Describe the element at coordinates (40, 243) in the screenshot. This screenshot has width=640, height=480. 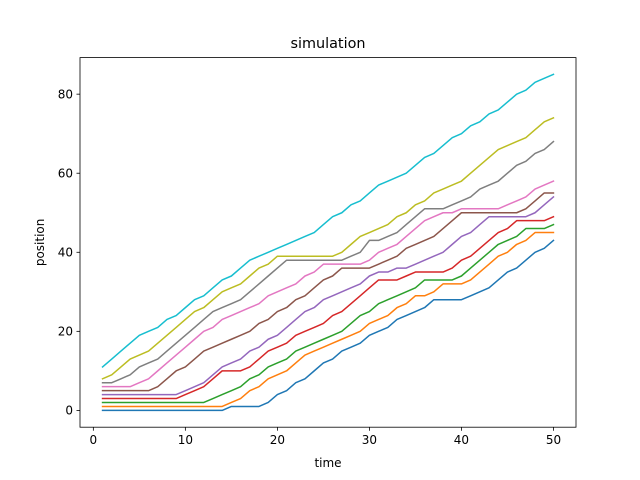
I see `y-axis-label: position` at that location.